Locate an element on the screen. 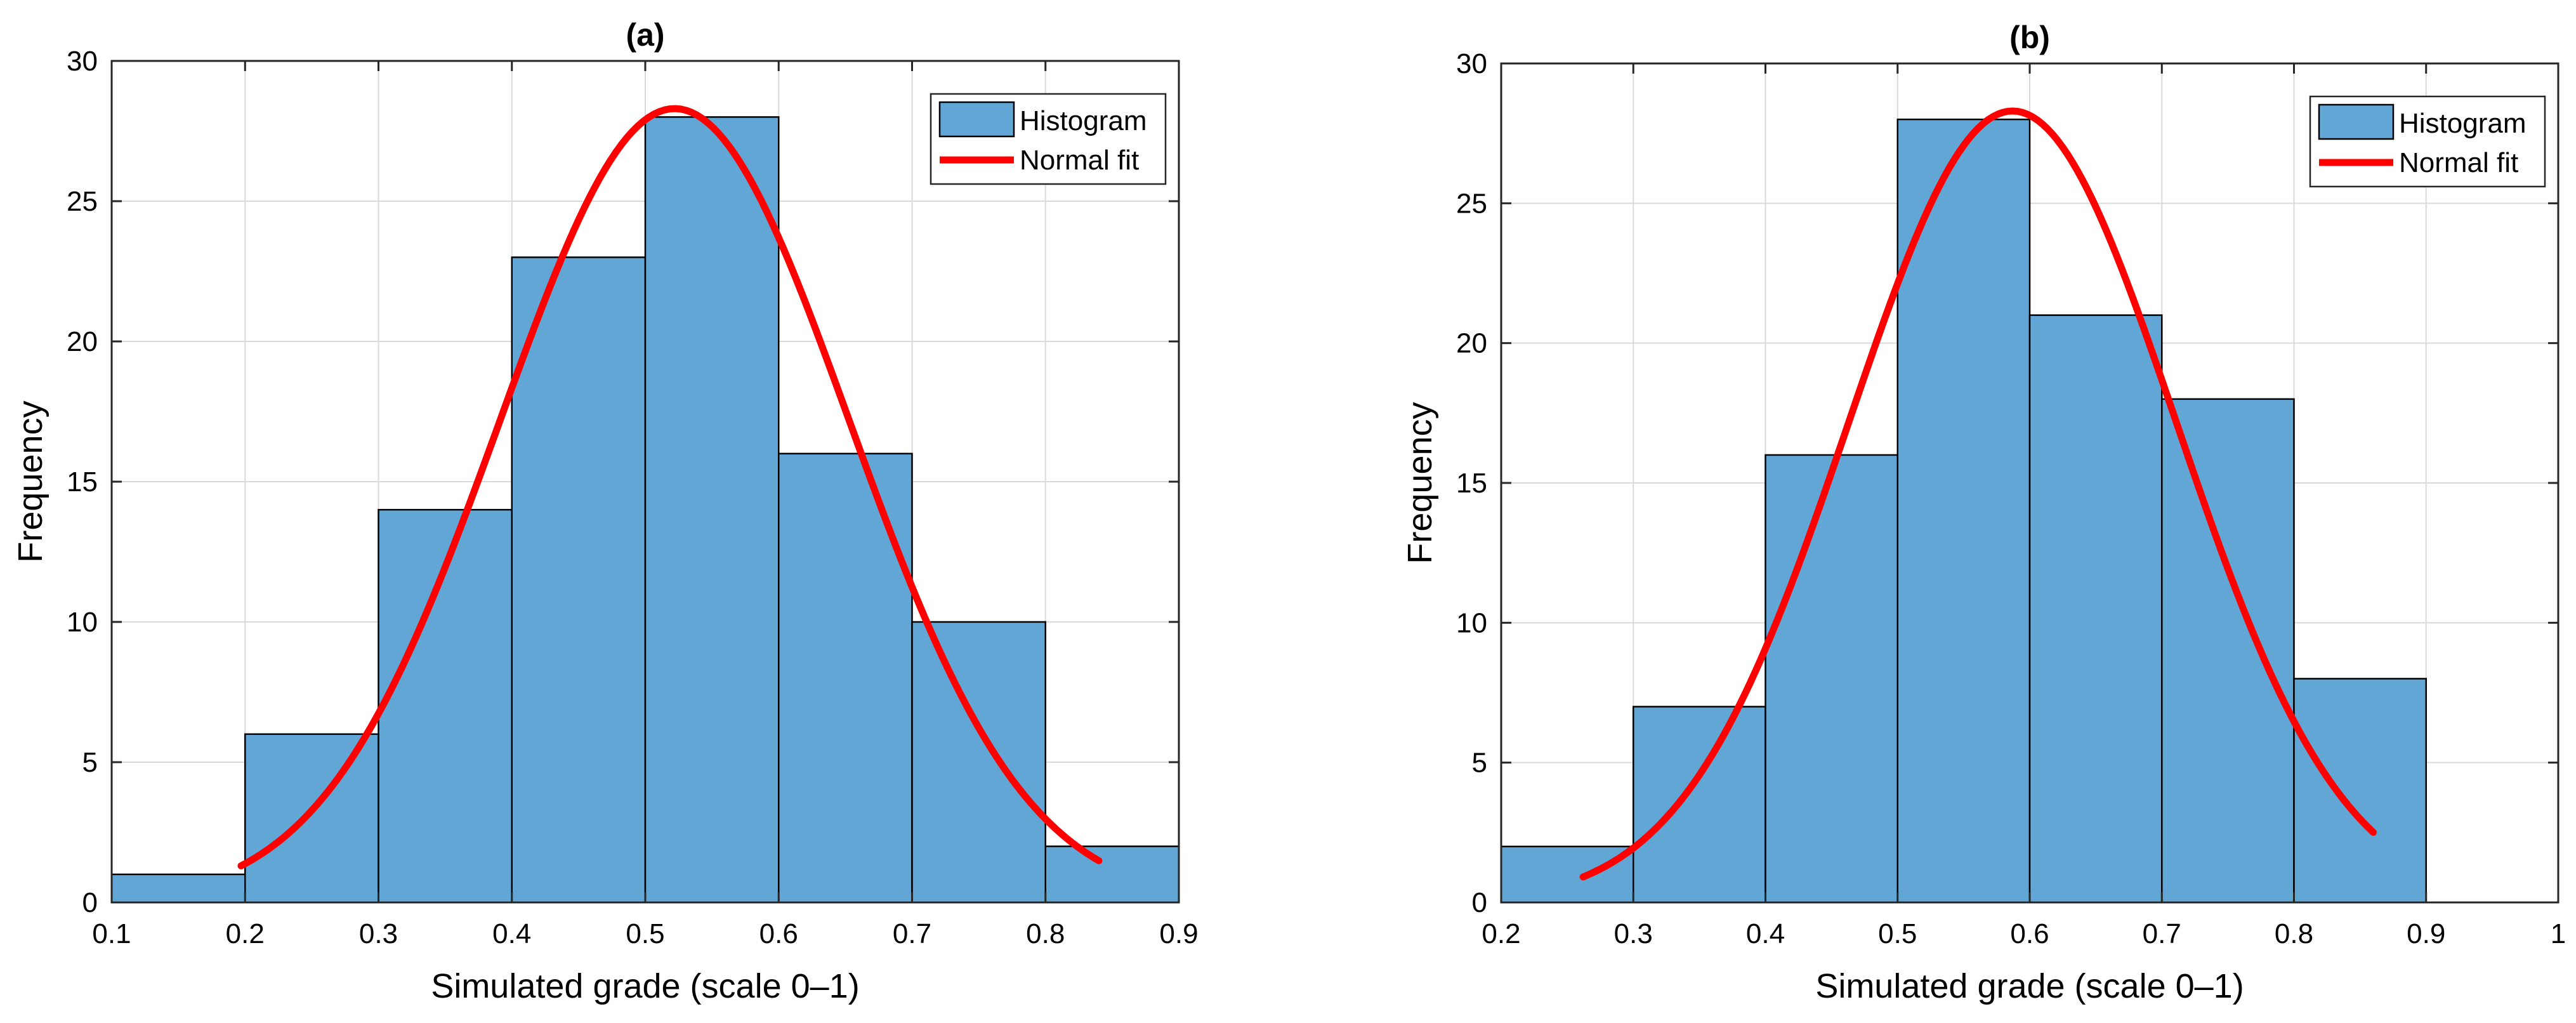 The image size is (2576, 1023). chart-title: (a) is located at coordinates (645, 35).